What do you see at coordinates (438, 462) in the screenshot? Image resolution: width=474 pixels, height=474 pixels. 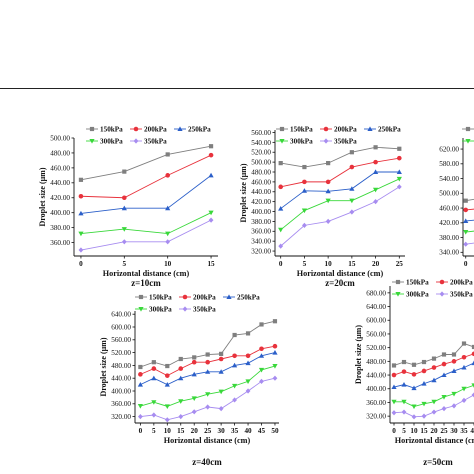 I see `chart-title: z=50cm` at bounding box center [438, 462].